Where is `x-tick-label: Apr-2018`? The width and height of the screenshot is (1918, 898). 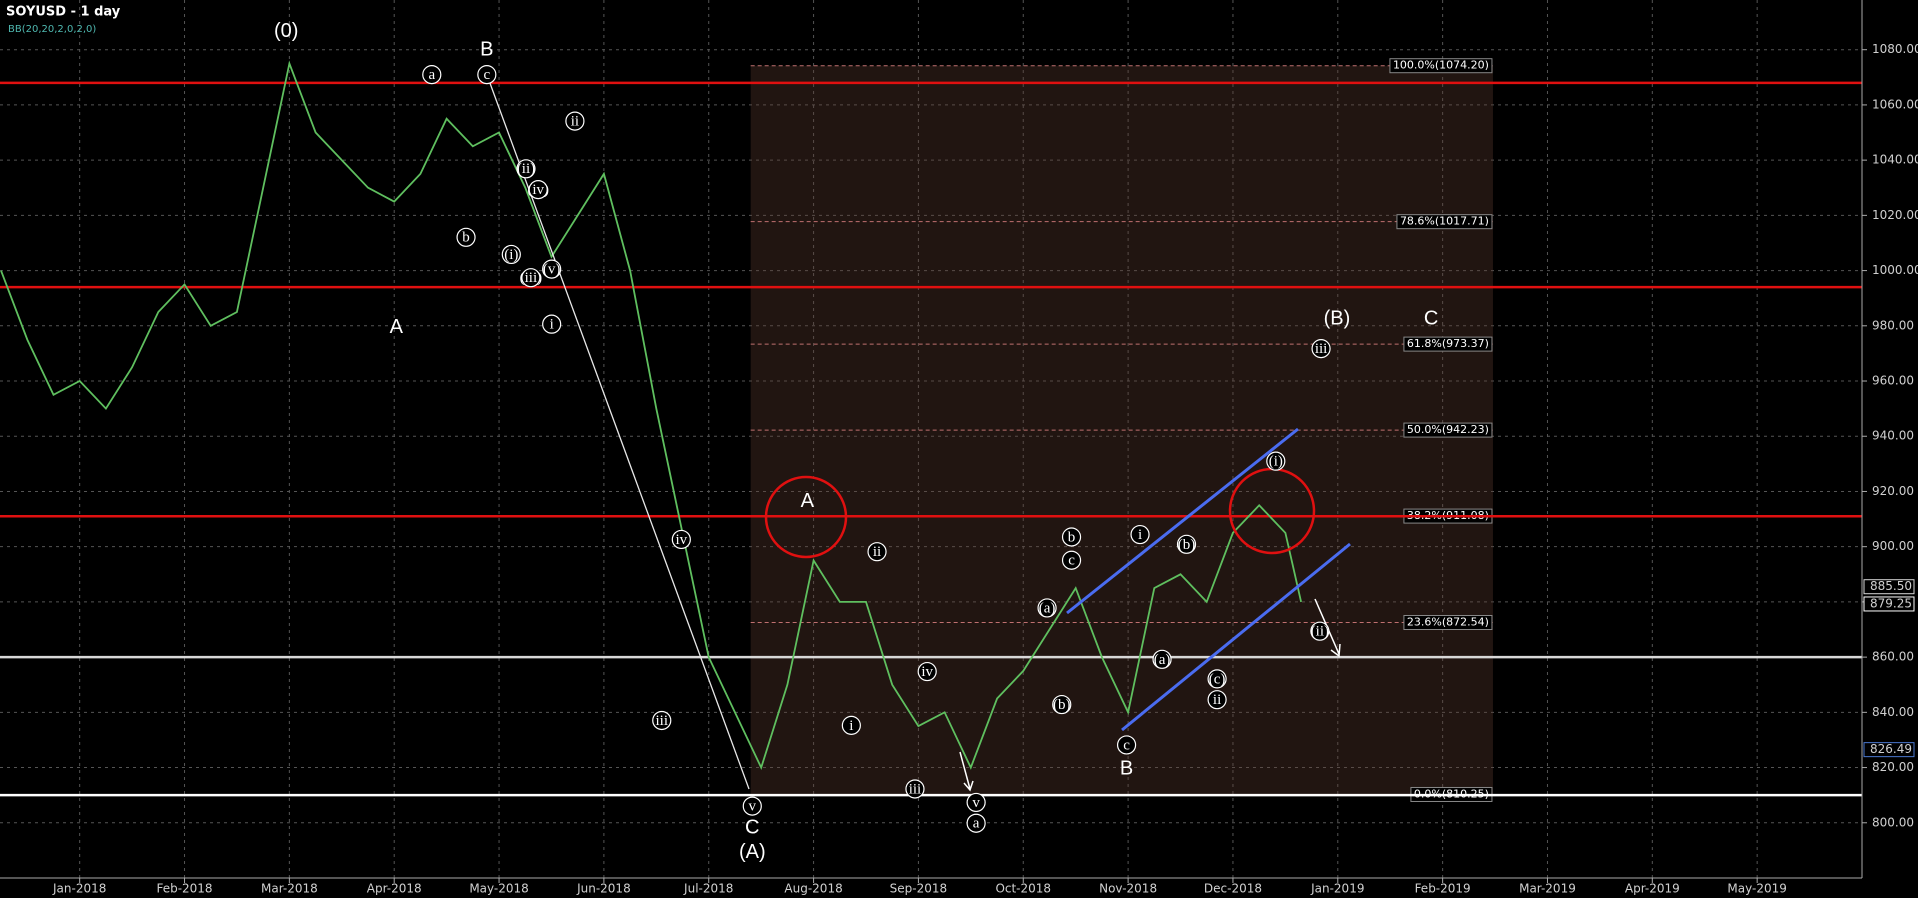
x-tick-label: Apr-2018 is located at coordinates (394, 889).